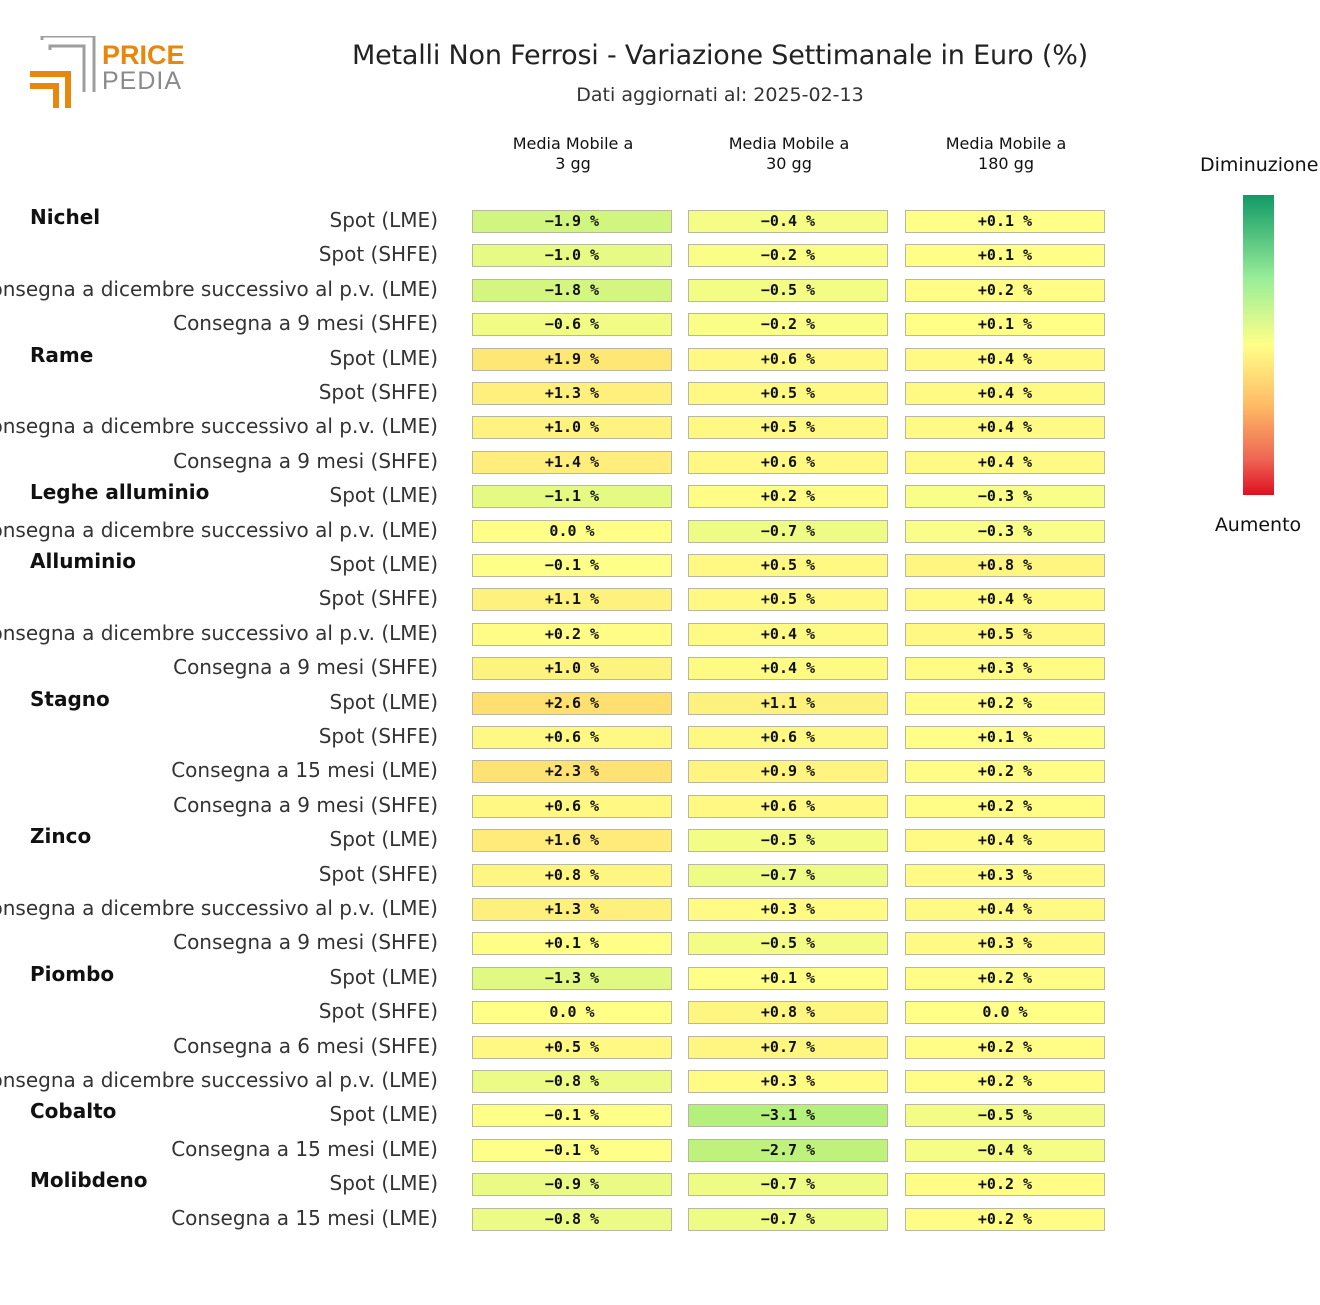 Image resolution: width=1320 pixels, height=1305 pixels. Describe the element at coordinates (572, 1185) in the screenshot. I see `heatmap-cell: −0.9 %` at that location.